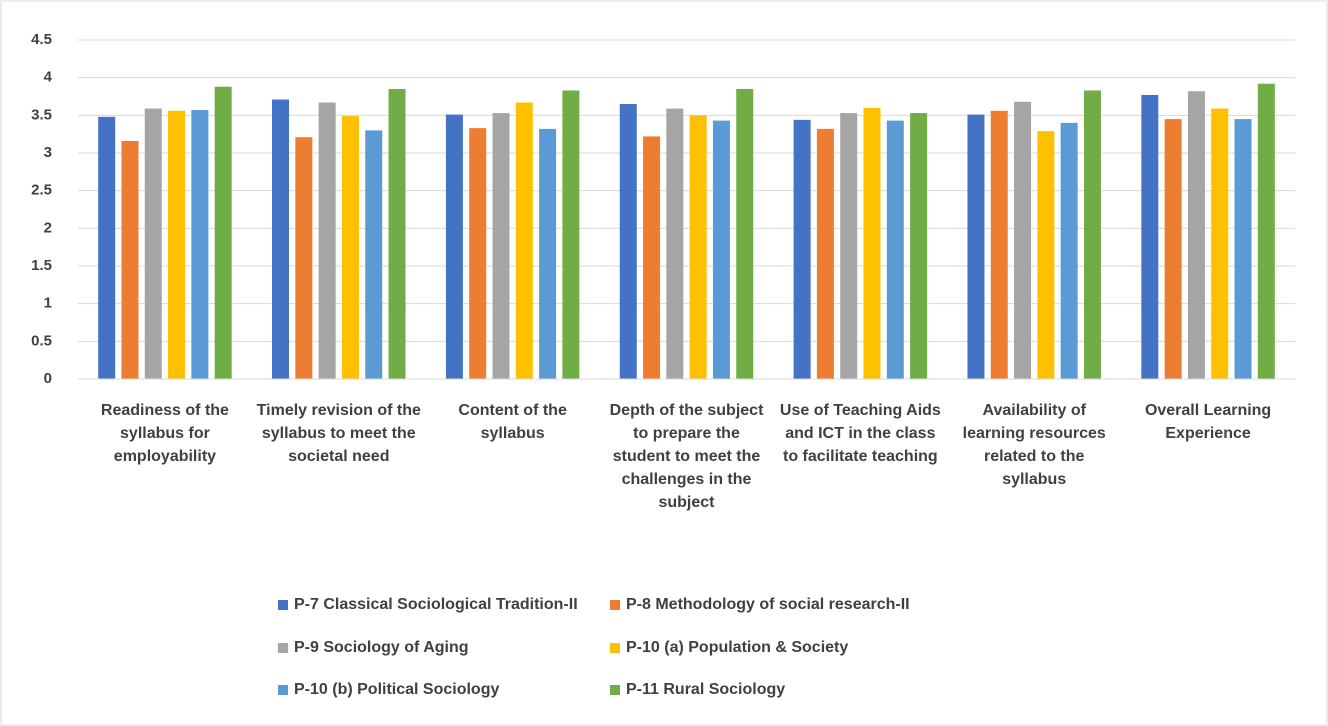  Describe the element at coordinates (41, 114) in the screenshot. I see `y-tick-label: 3.5` at that location.